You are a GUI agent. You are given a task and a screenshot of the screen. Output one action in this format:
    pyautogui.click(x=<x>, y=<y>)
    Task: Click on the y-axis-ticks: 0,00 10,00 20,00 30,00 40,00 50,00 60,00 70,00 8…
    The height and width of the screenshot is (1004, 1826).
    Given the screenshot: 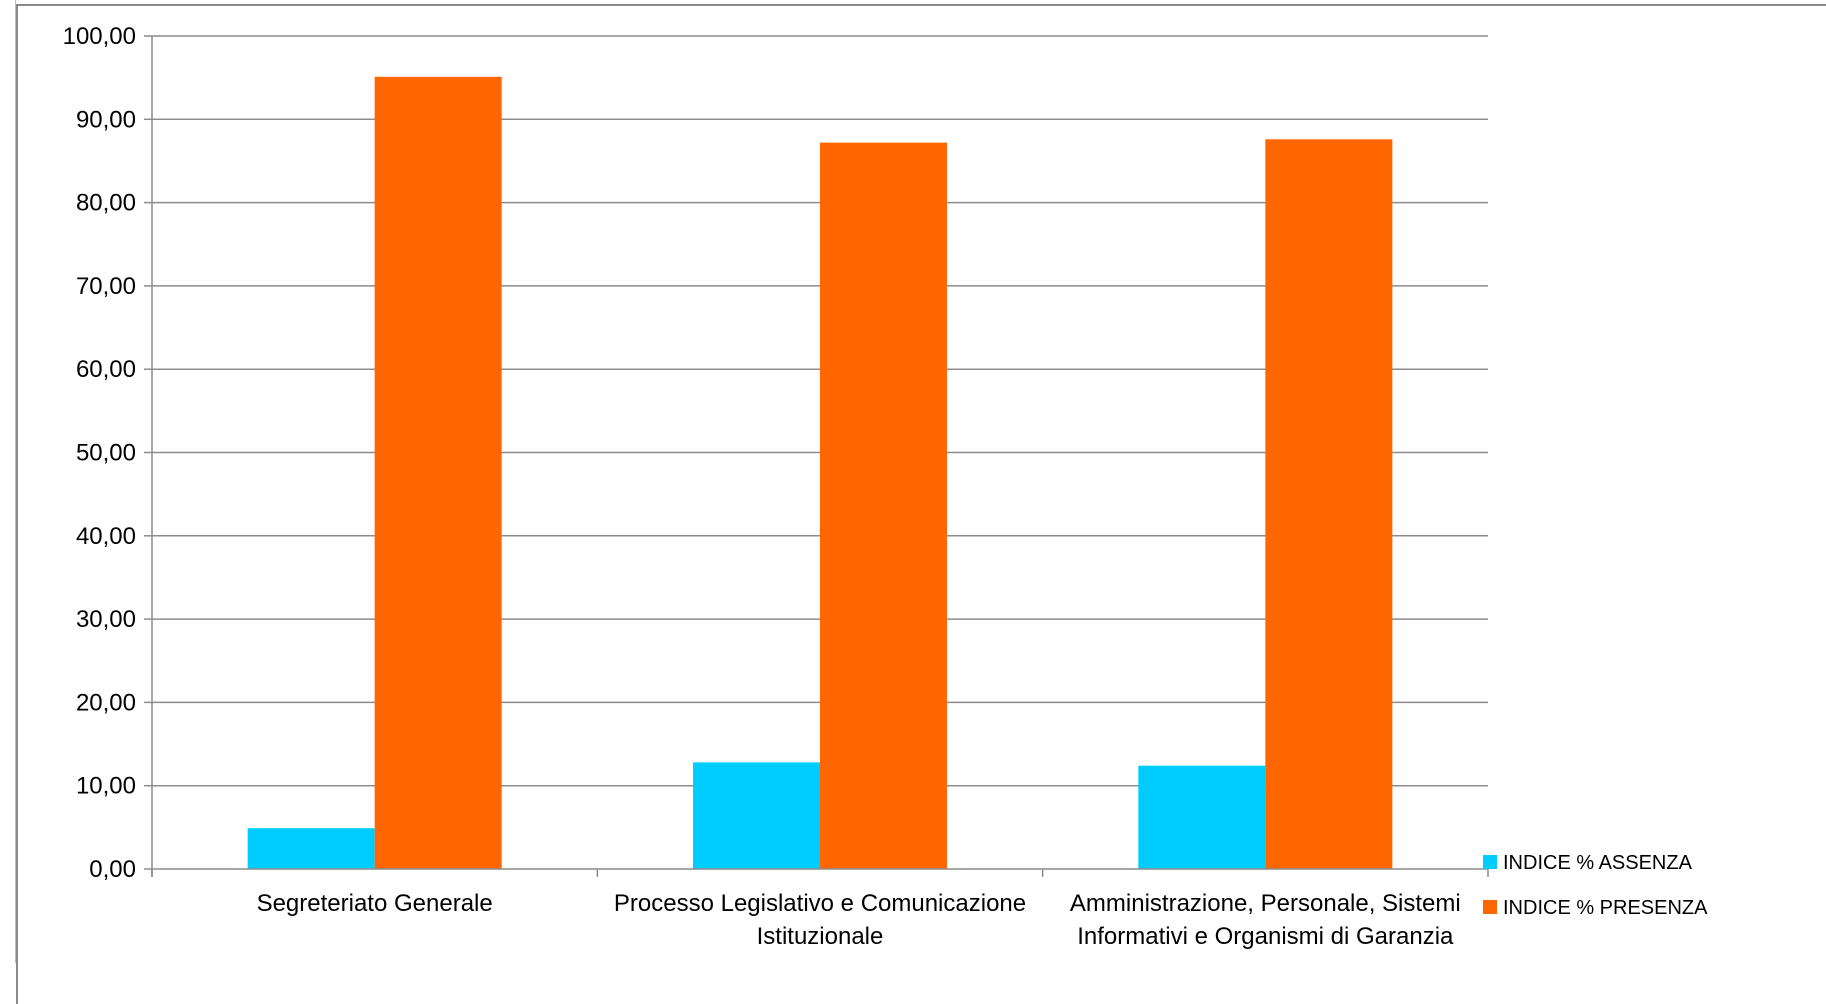 What is the action you would take?
    pyautogui.click(x=107, y=453)
    